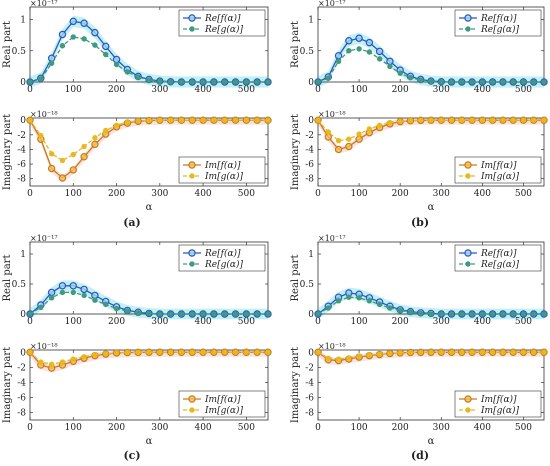 This screenshot has height=466, width=550. Describe the element at coordinates (332, 346) in the screenshot. I see `axis-exponent: ×10⁻¹⁸` at that location.